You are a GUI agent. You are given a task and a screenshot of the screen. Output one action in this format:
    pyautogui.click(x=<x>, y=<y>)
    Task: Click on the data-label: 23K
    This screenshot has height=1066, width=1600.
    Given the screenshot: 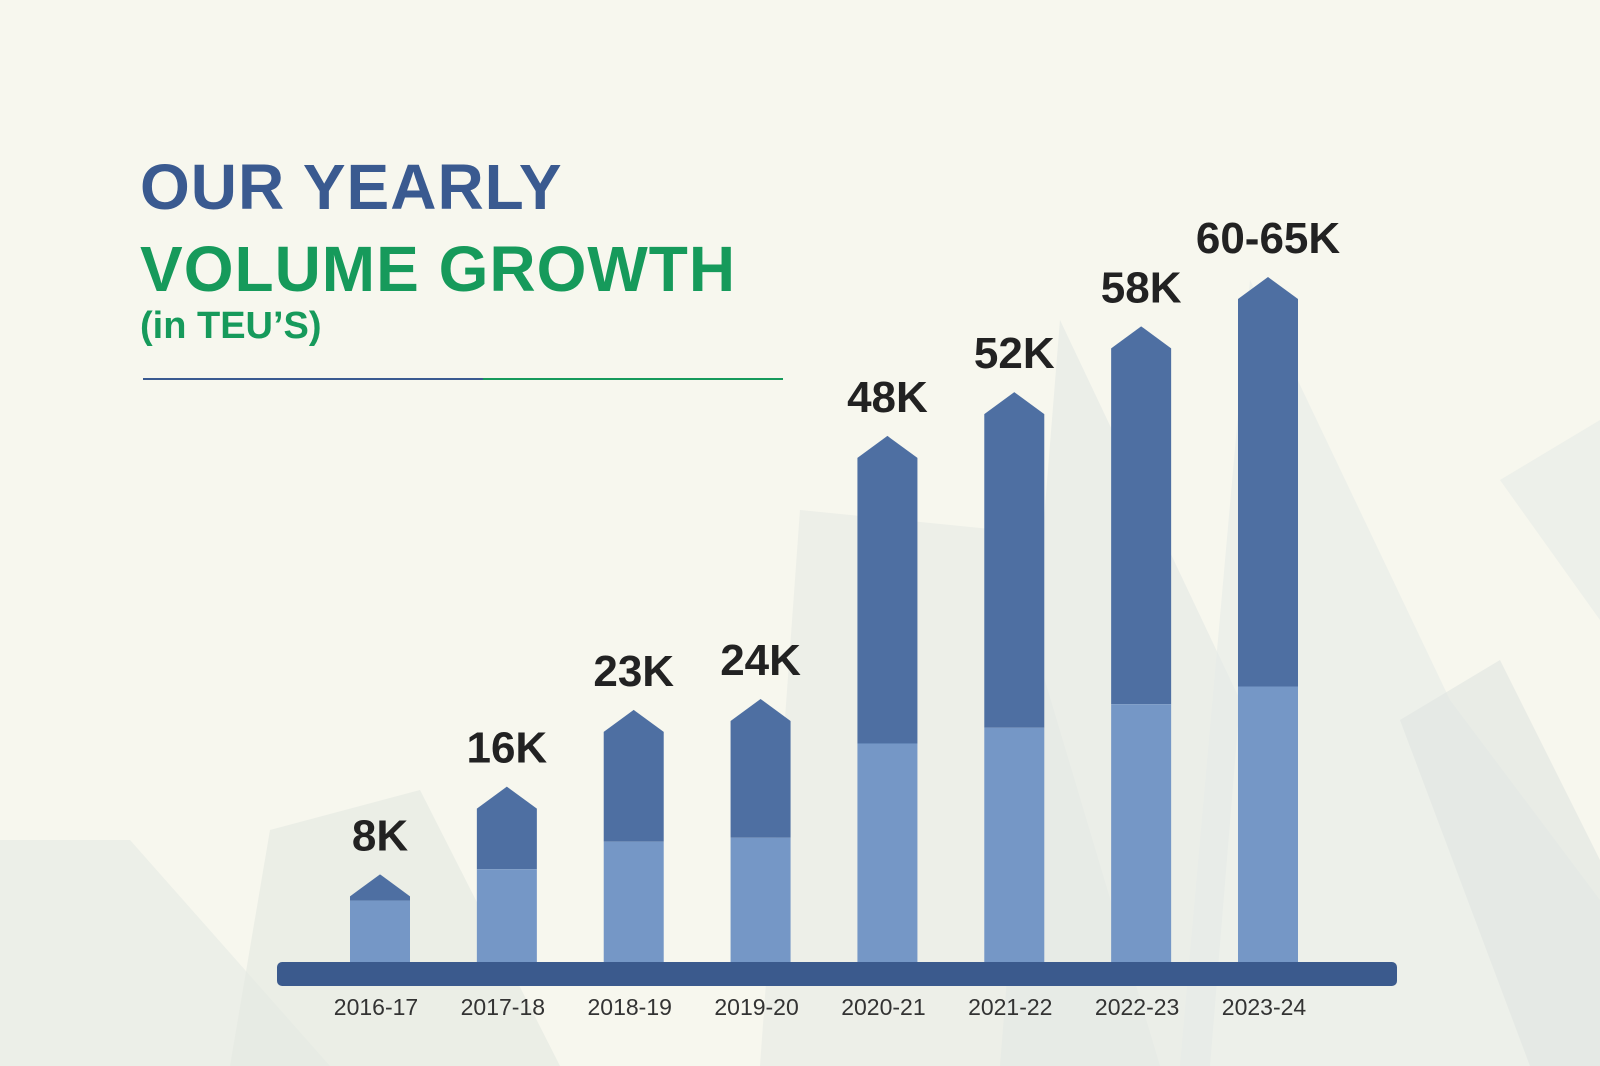 What is the action you would take?
    pyautogui.click(x=633, y=671)
    